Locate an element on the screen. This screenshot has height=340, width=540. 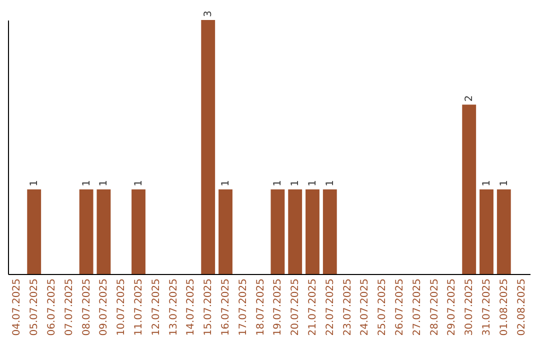
x-tick-label: 12.07.2025 is located at coordinates (156, 307).